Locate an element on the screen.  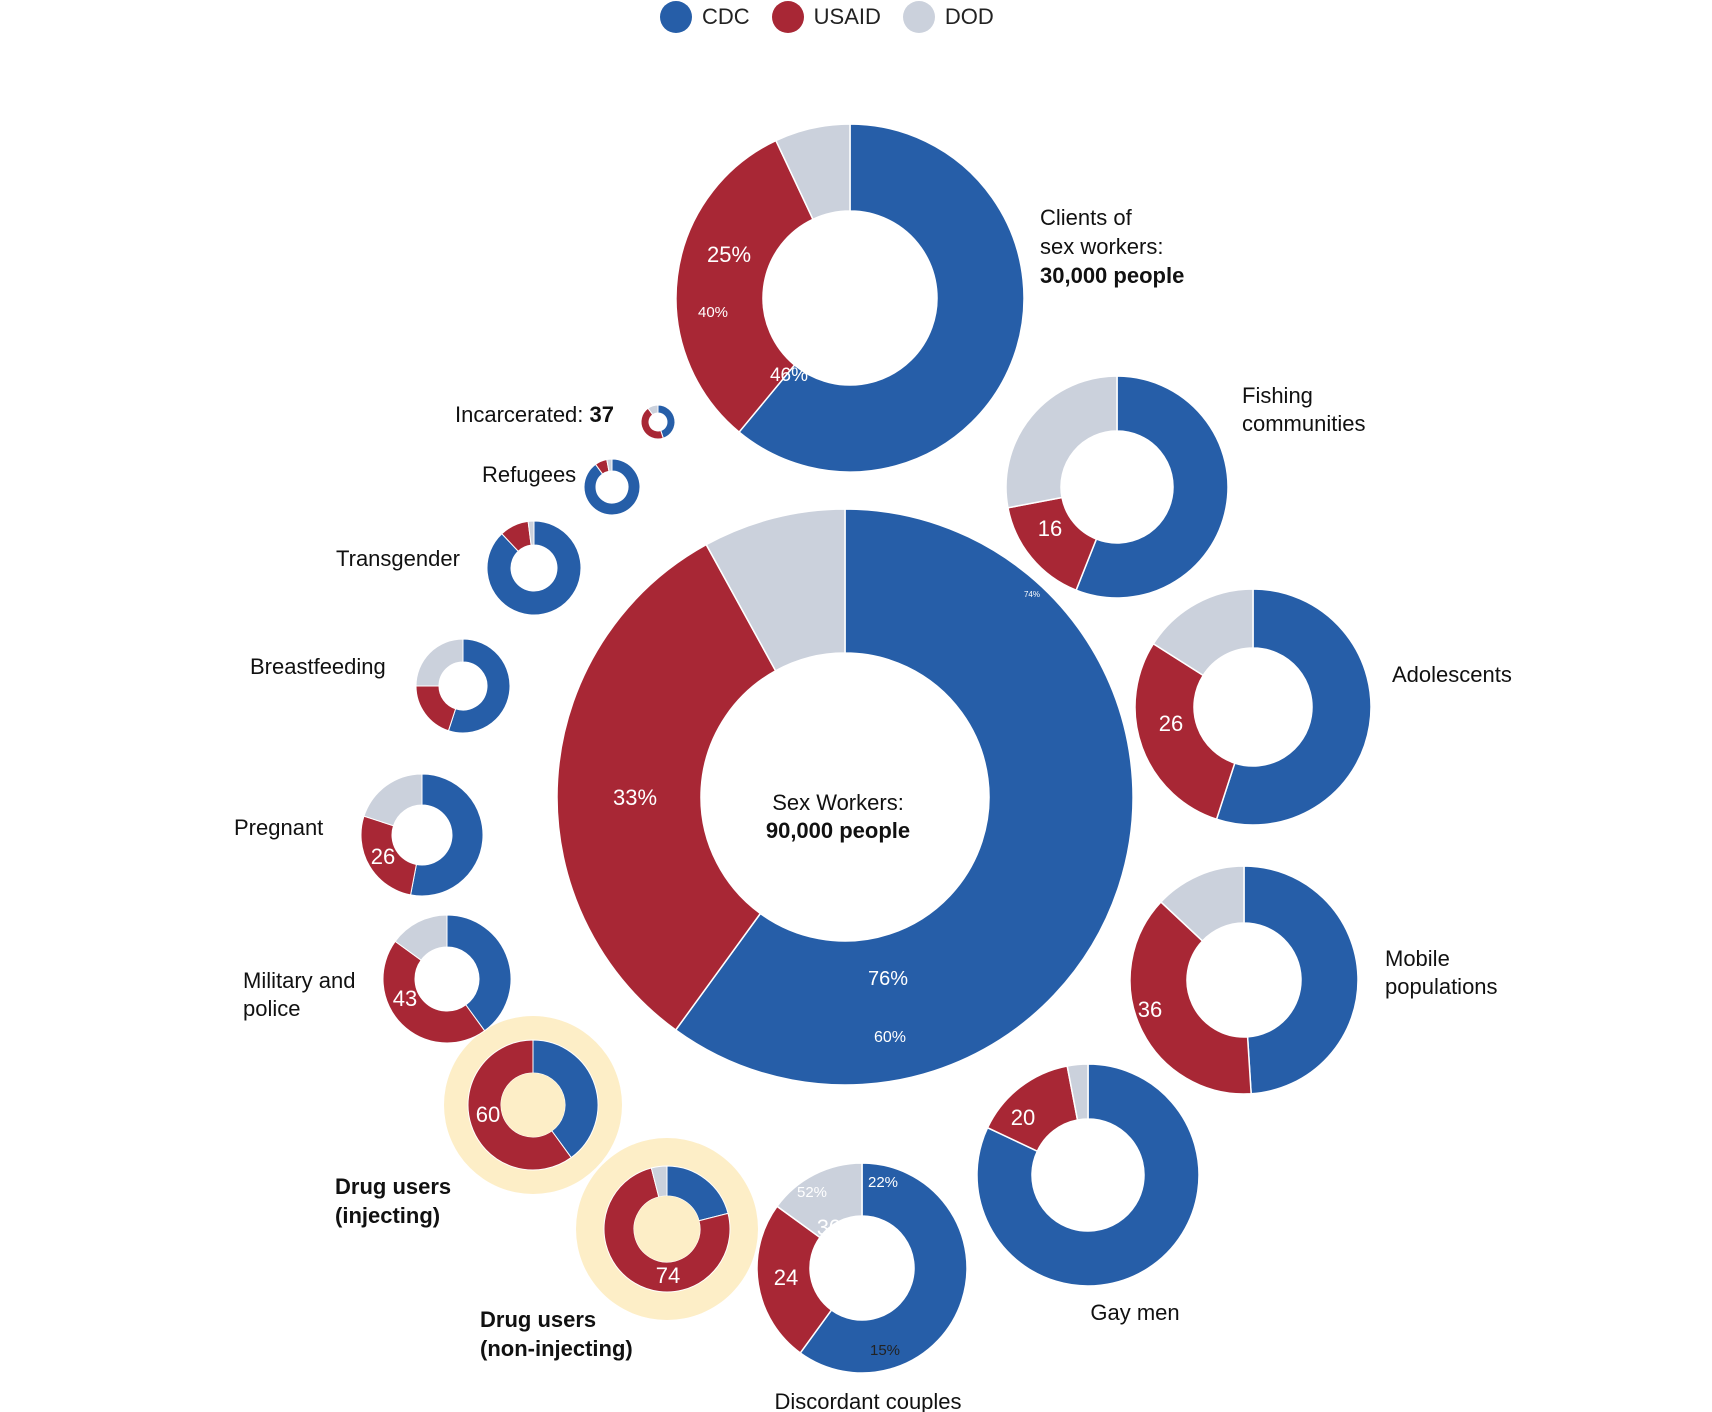
donut-label: Discordant couples is located at coordinates (867, 1400).